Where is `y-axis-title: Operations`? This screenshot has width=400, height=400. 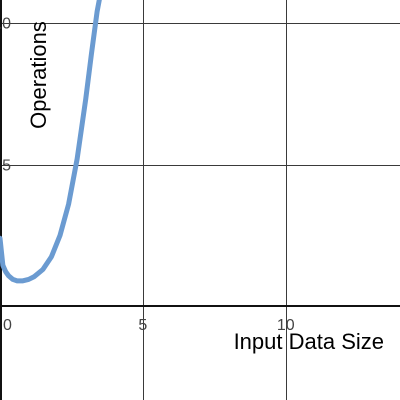
y-axis-title: Operations is located at coordinates (38, 75).